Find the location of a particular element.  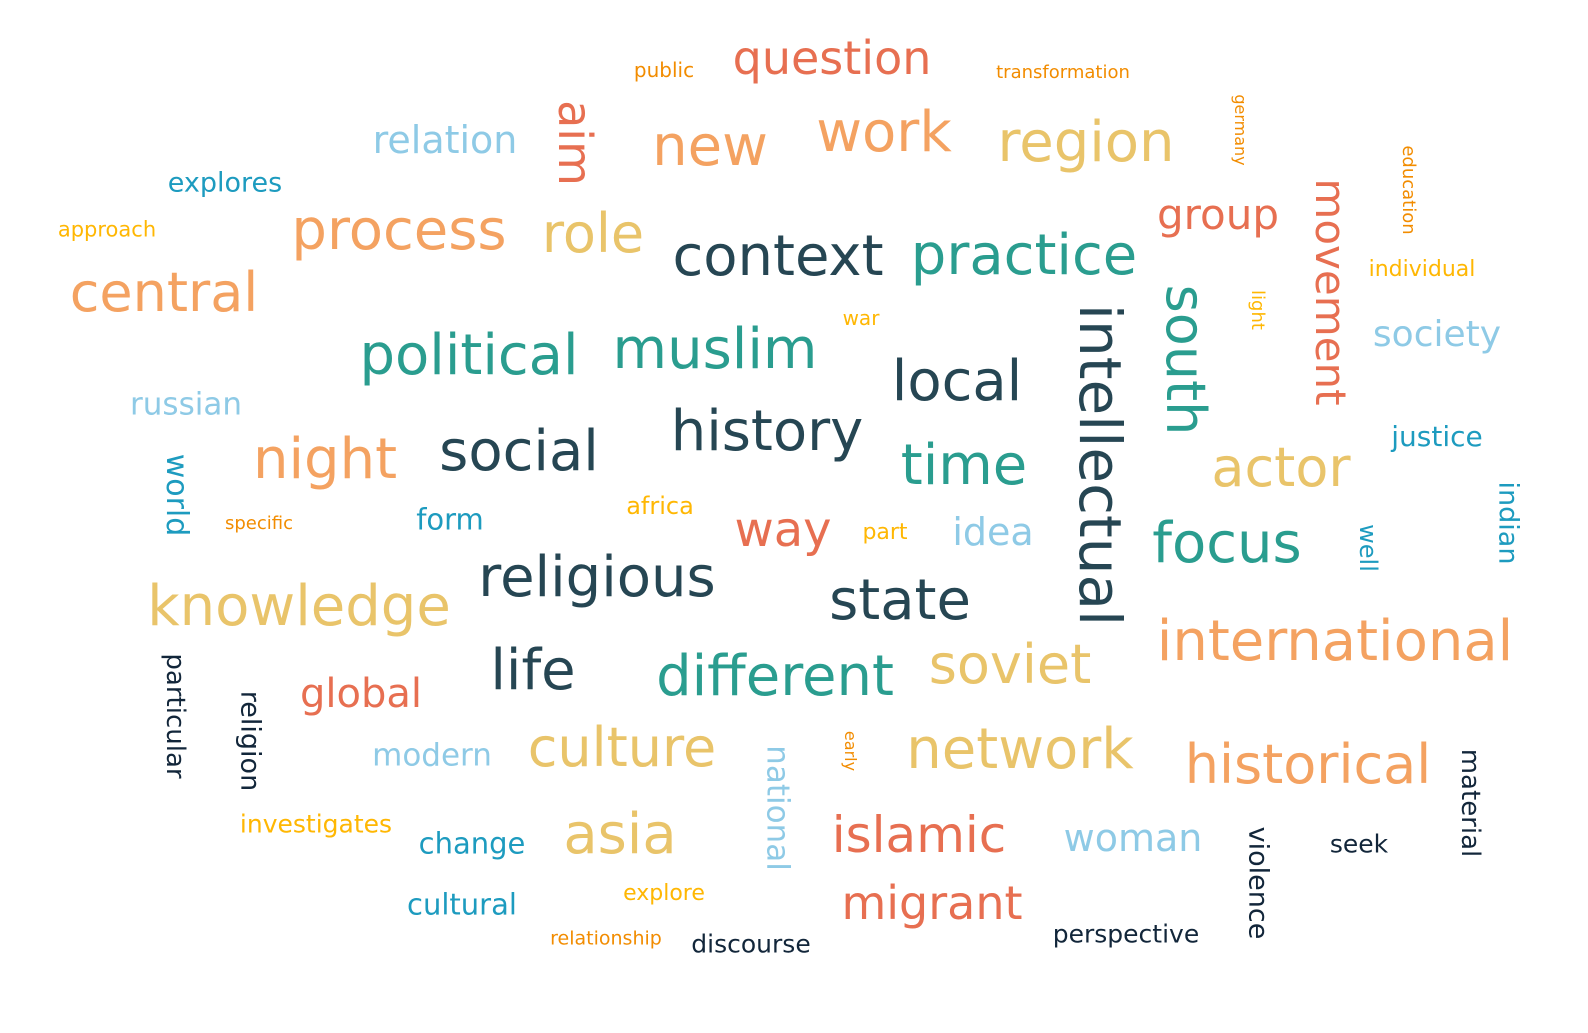

word-islamic: islamic is located at coordinates (919, 835).